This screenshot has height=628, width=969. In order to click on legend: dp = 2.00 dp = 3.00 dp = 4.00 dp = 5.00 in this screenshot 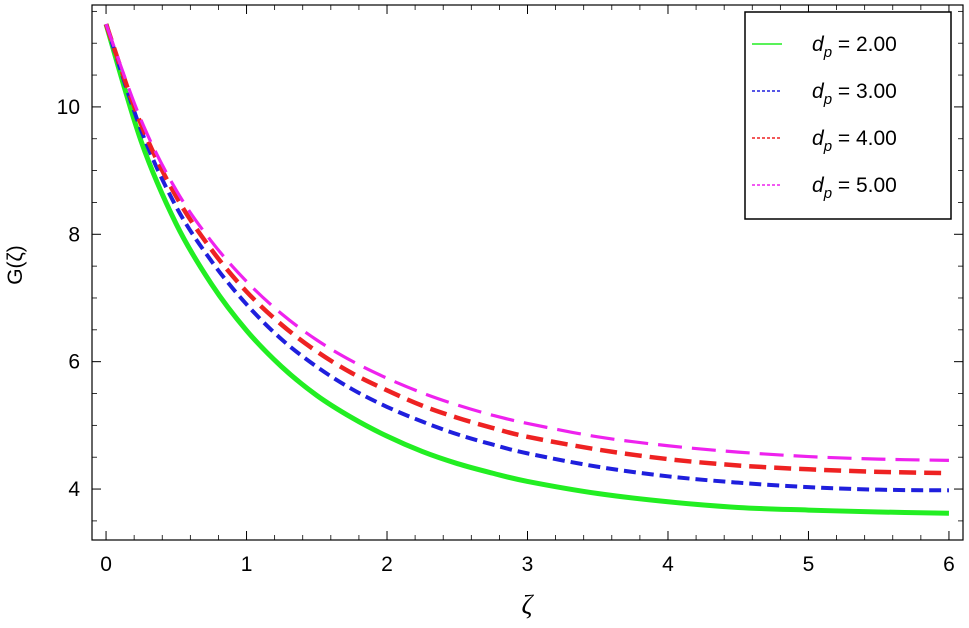, I will do `click(848, 115)`.